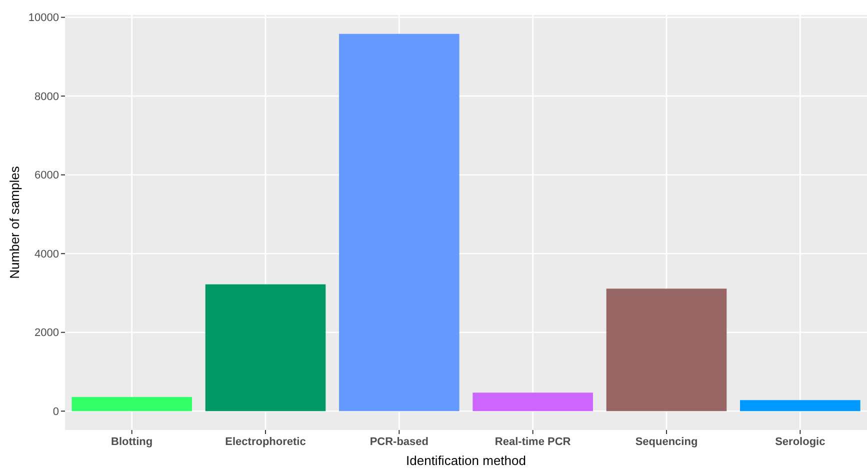 The image size is (867, 469). I want to click on x-tick-label: Real-time PCR, so click(532, 442).